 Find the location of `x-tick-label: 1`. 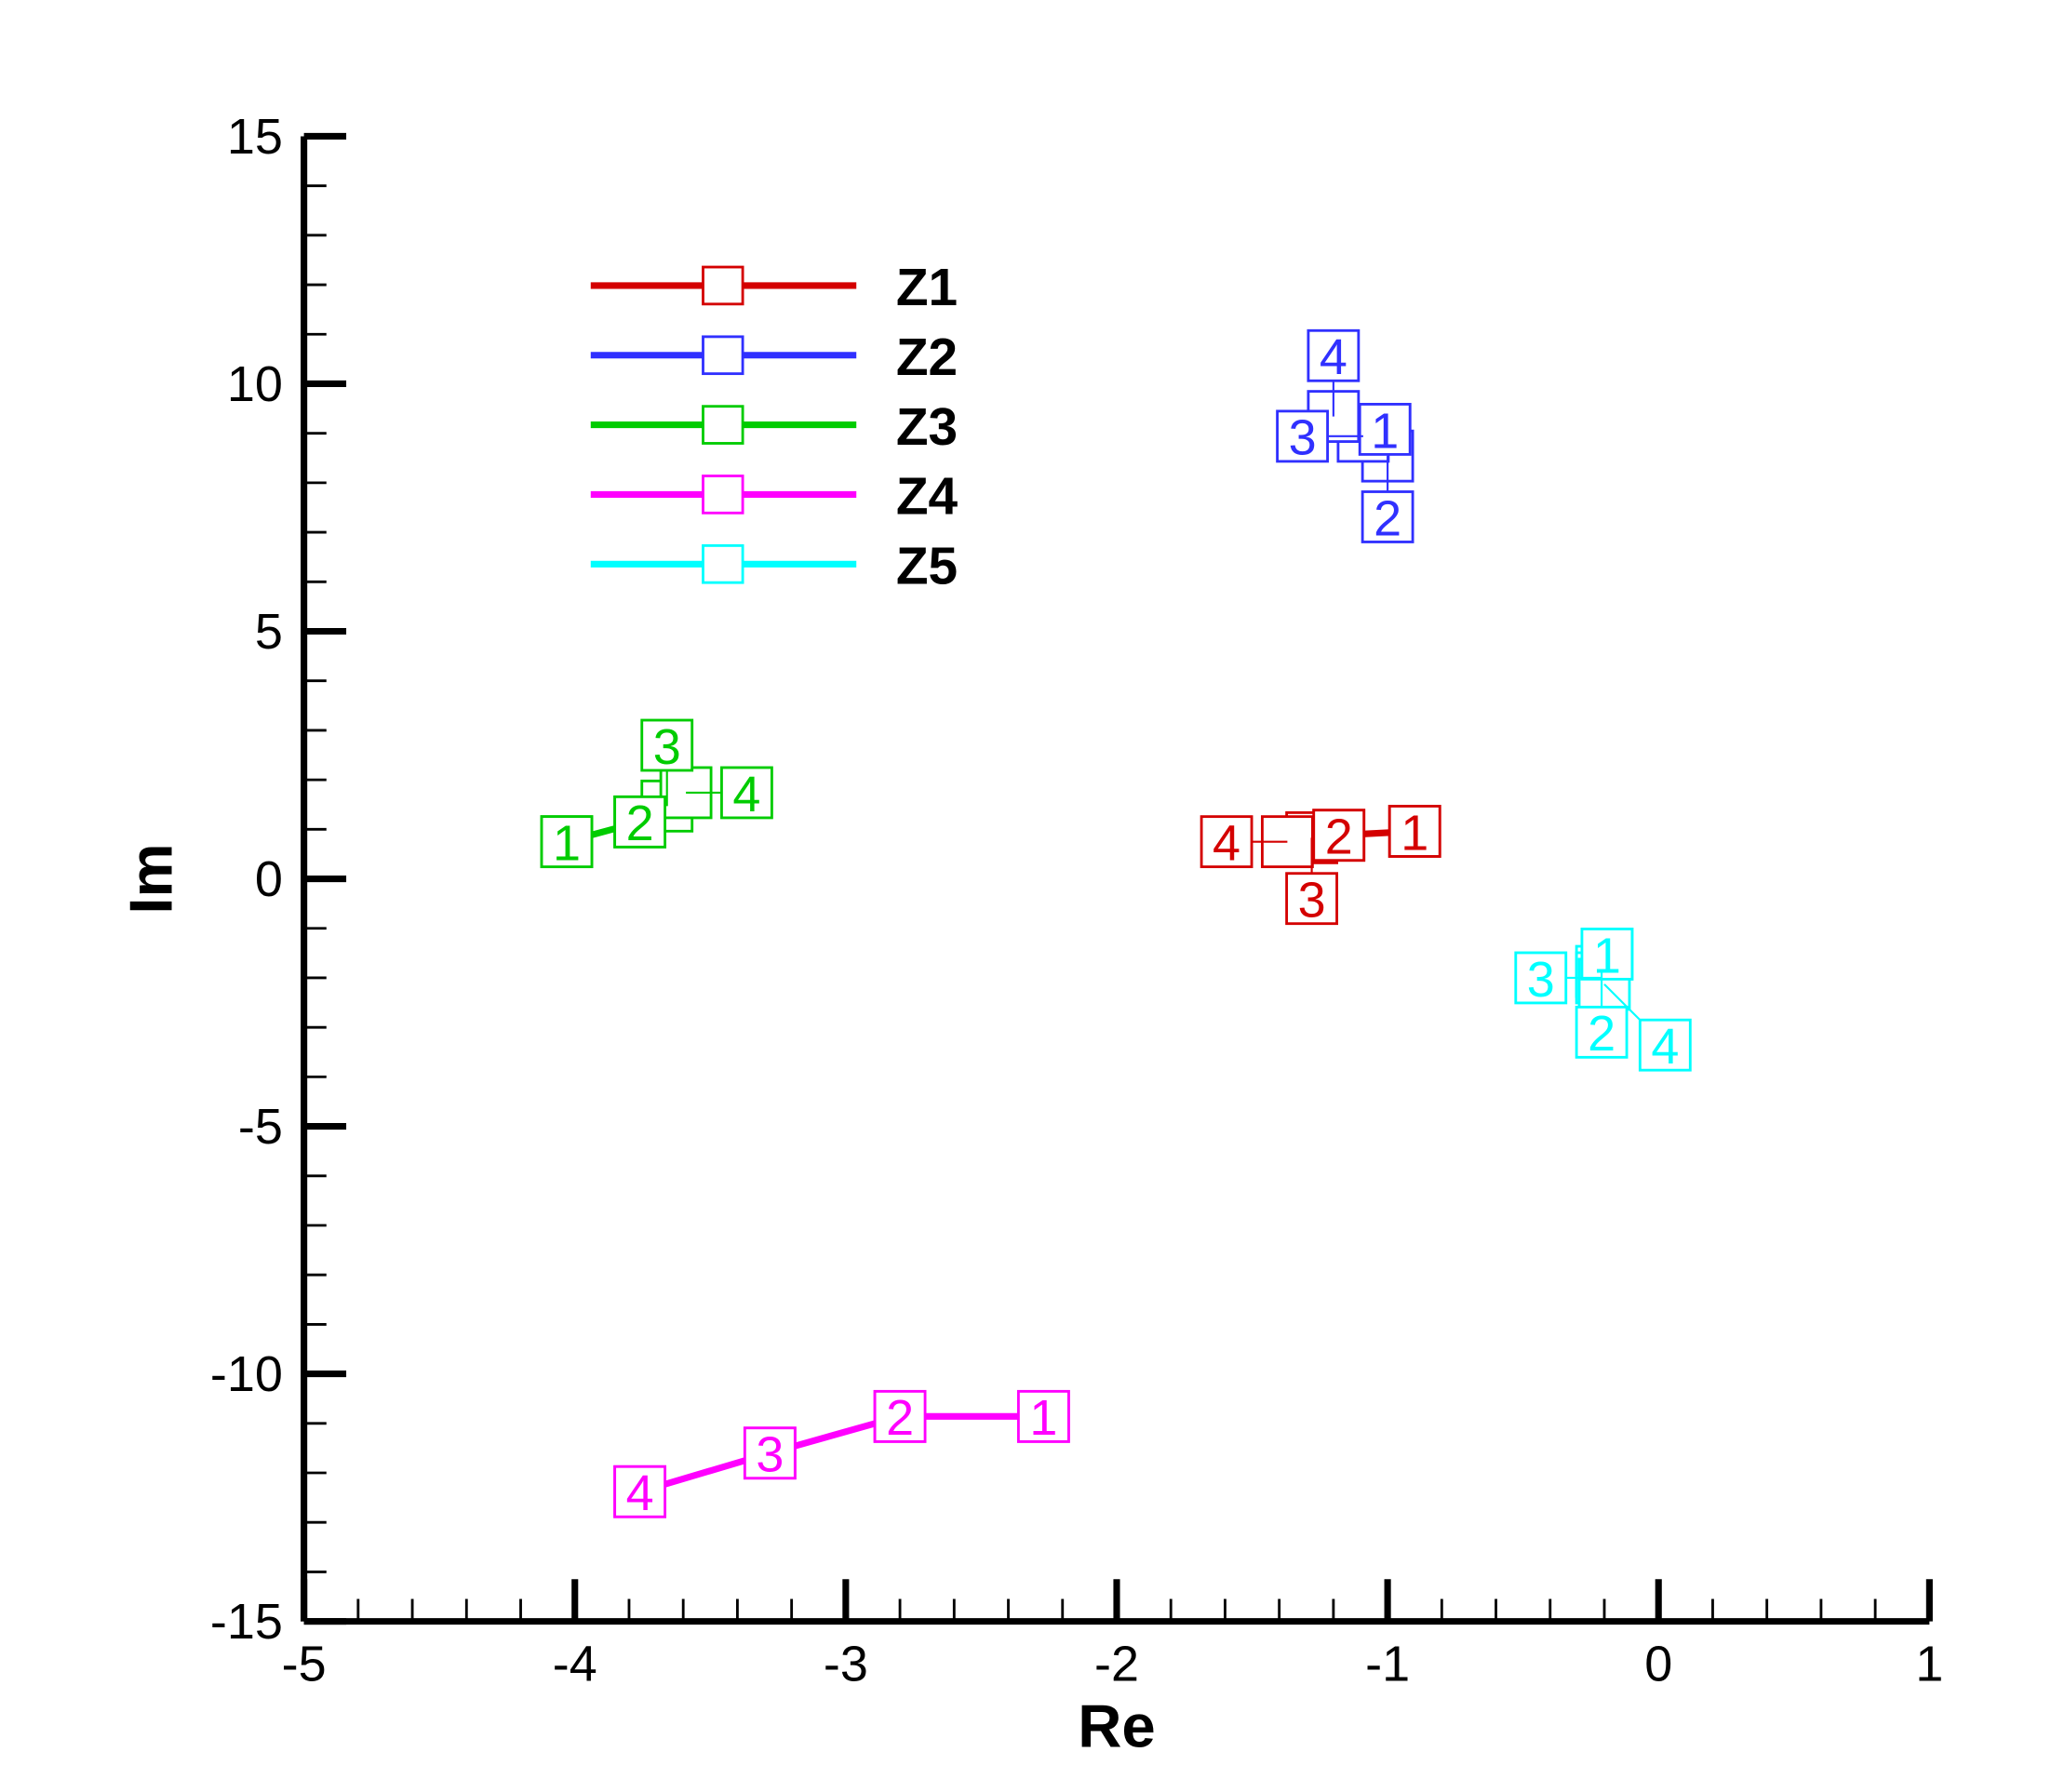

x-tick-label: 1 is located at coordinates (1929, 1665).